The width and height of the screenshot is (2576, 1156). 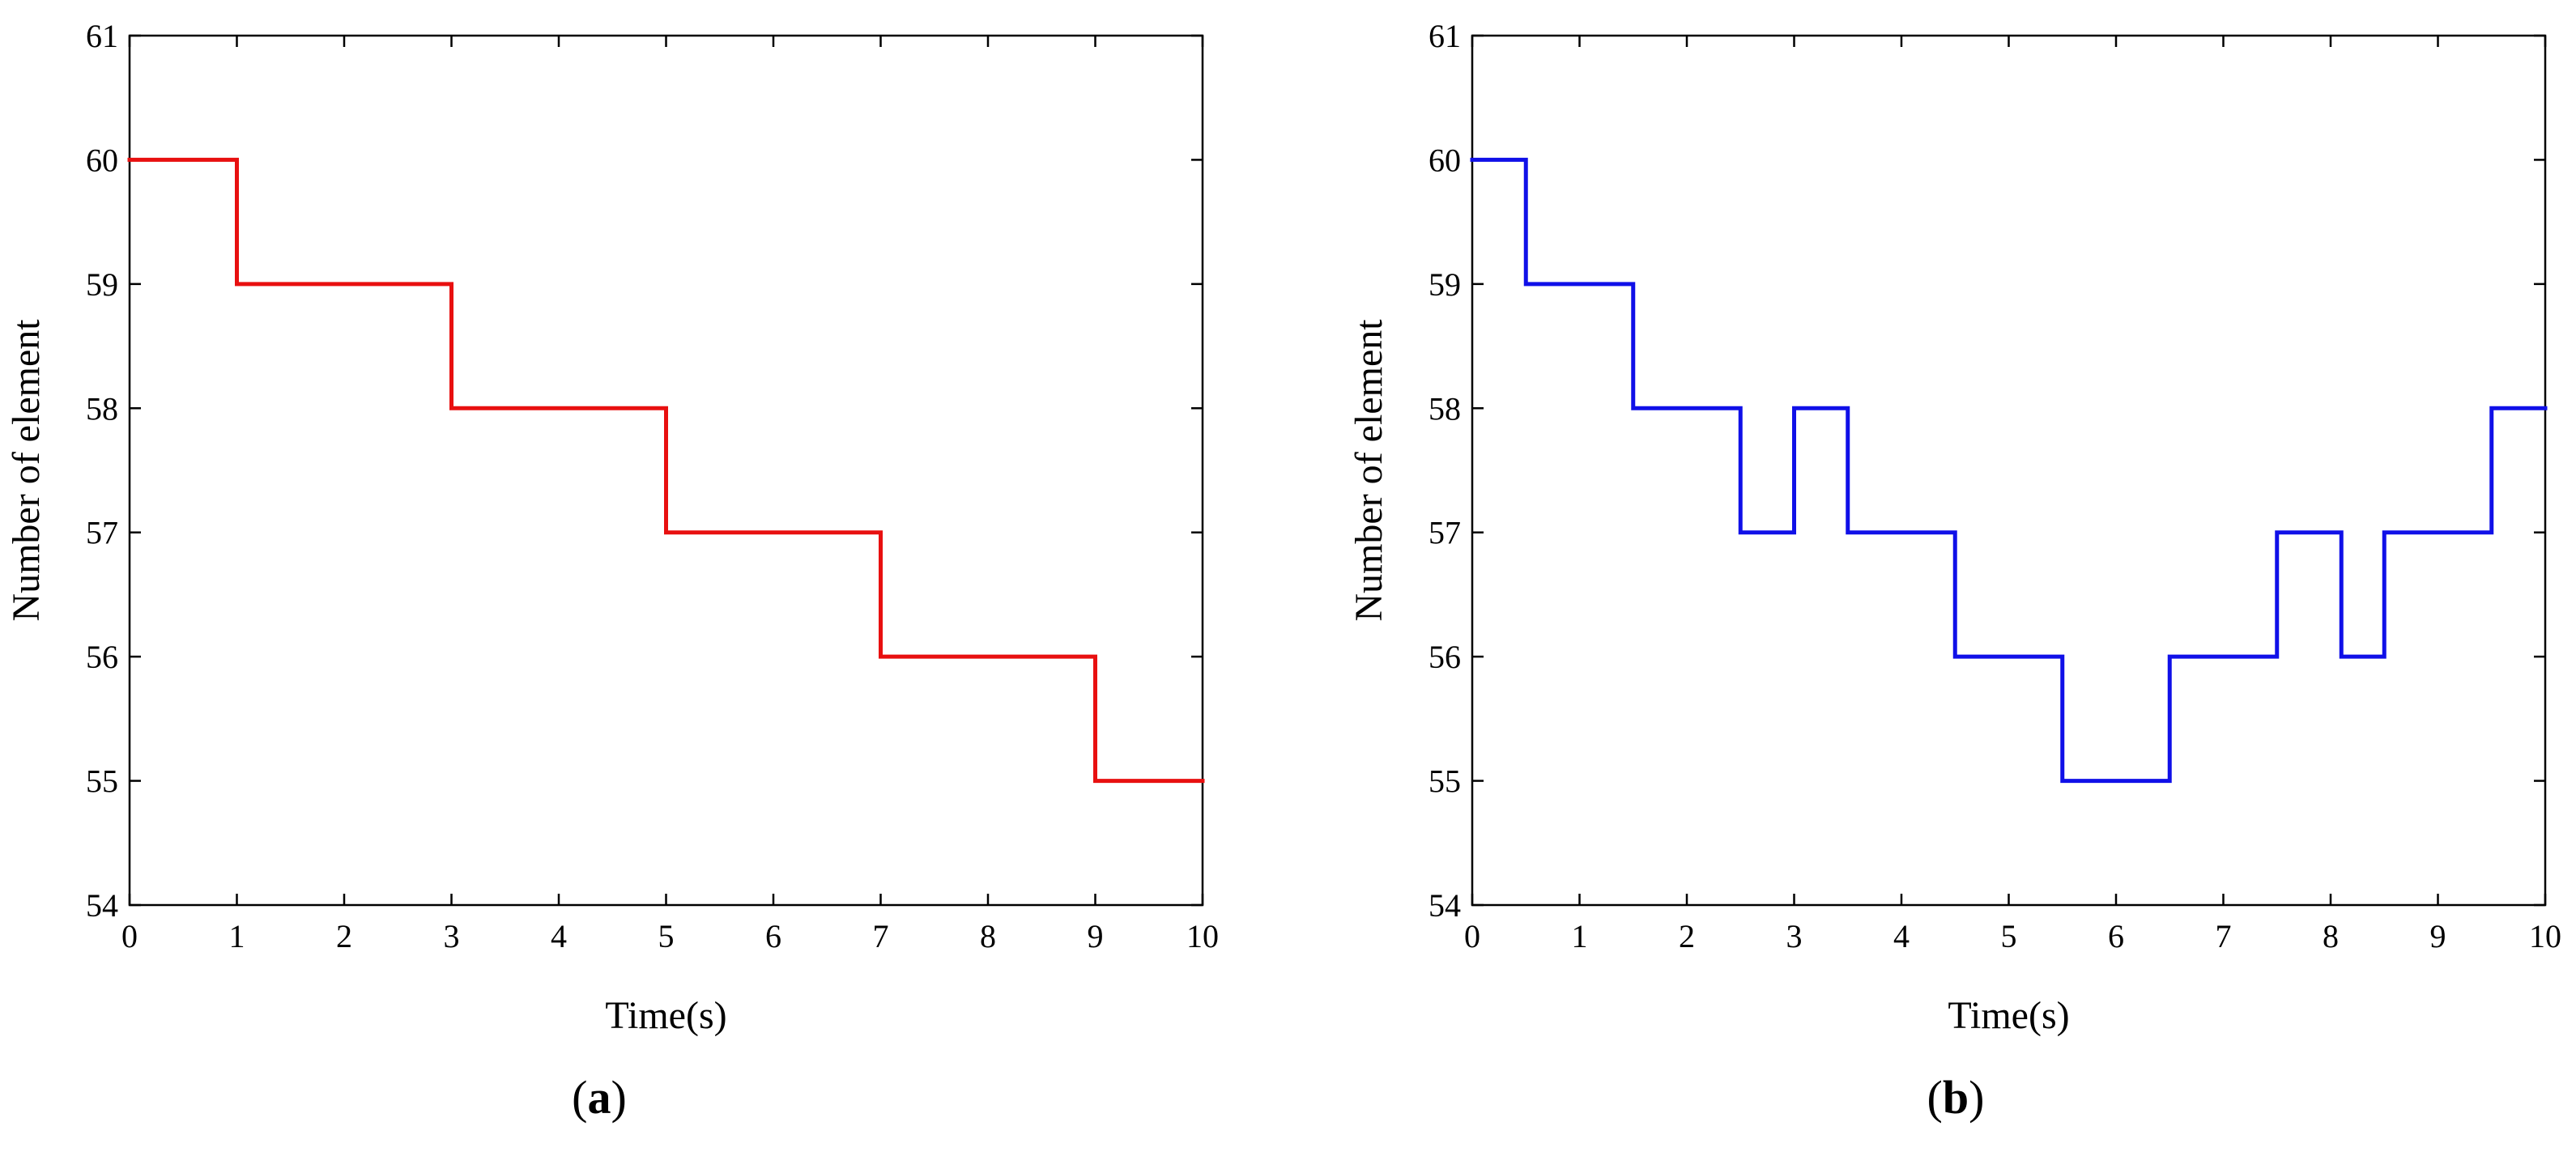 I want to click on caption-letter: b, so click(x=1956, y=1097).